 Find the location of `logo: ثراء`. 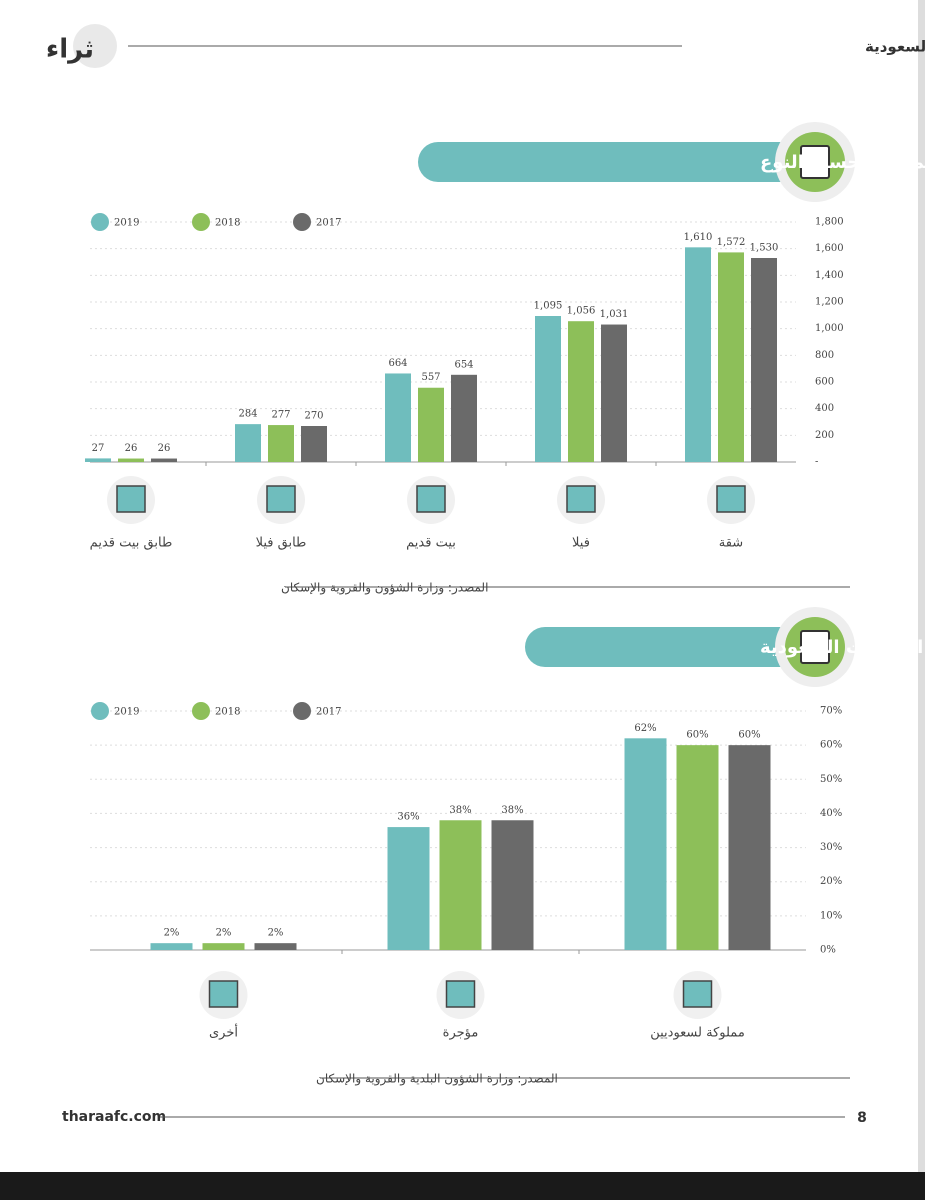

logo: ثراء is located at coordinates (70, 50).